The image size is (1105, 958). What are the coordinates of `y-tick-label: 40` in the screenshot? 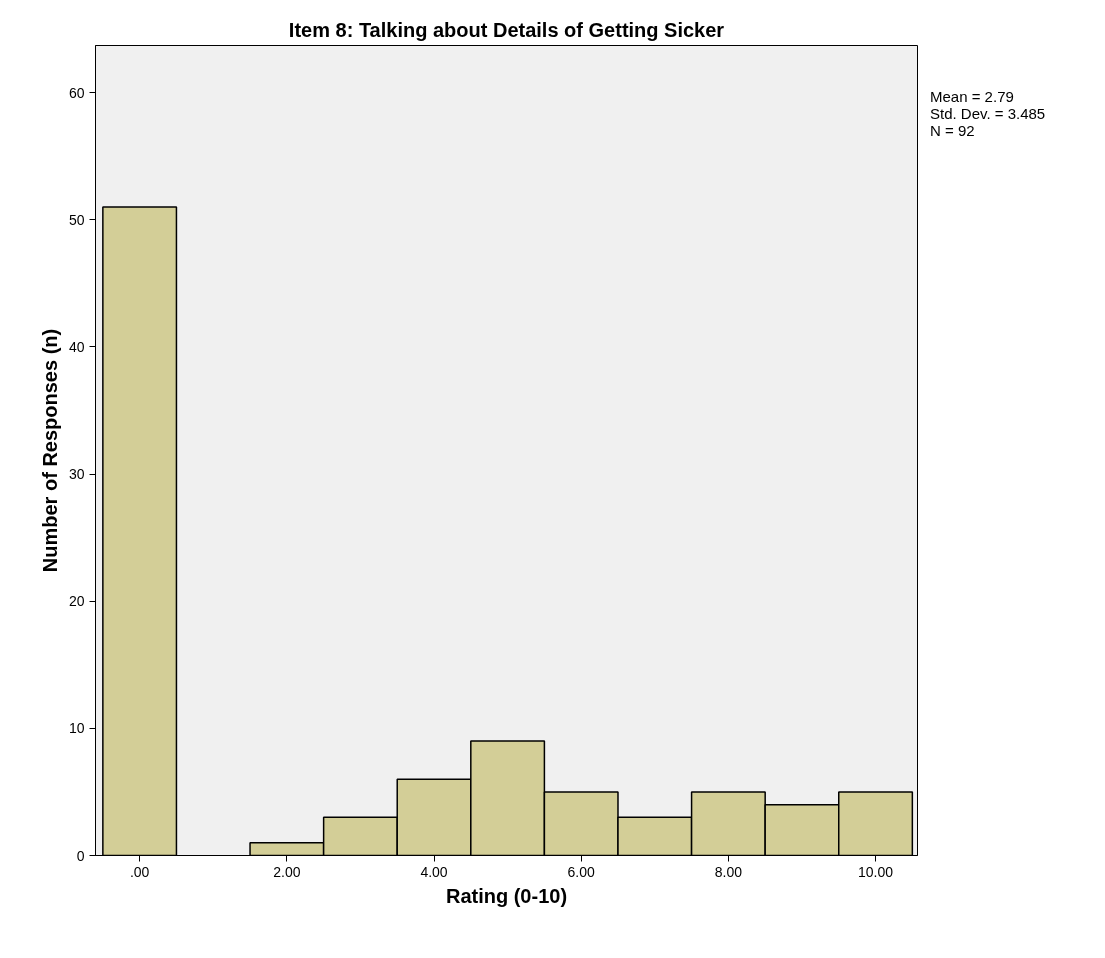 It's located at (76, 346).